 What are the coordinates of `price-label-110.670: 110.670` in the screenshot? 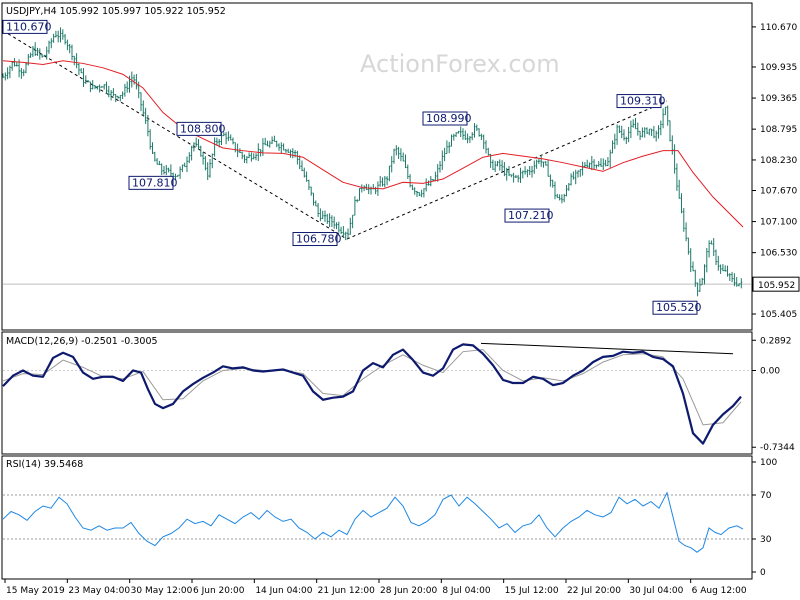 It's located at (27, 26).